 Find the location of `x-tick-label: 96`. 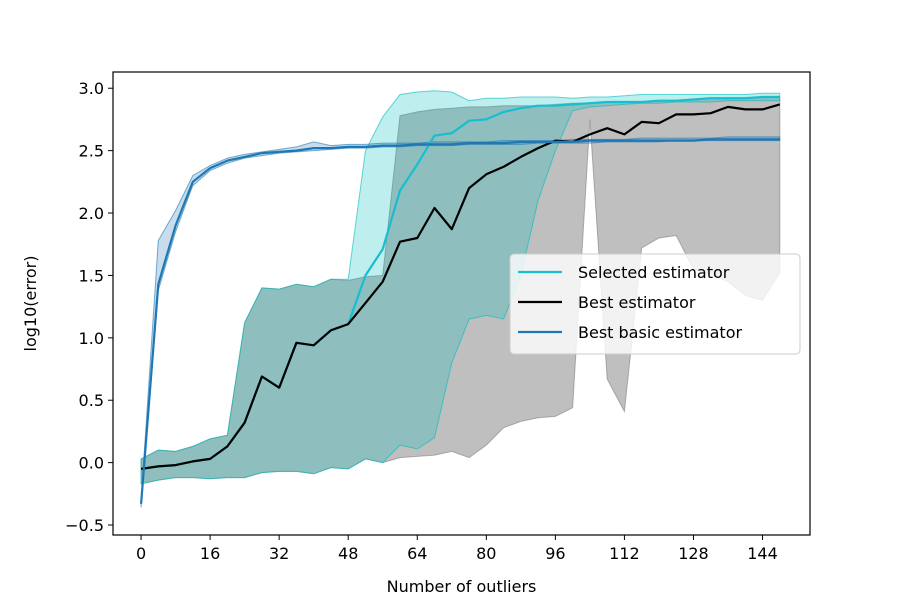

x-tick-label: 96 is located at coordinates (555, 553).